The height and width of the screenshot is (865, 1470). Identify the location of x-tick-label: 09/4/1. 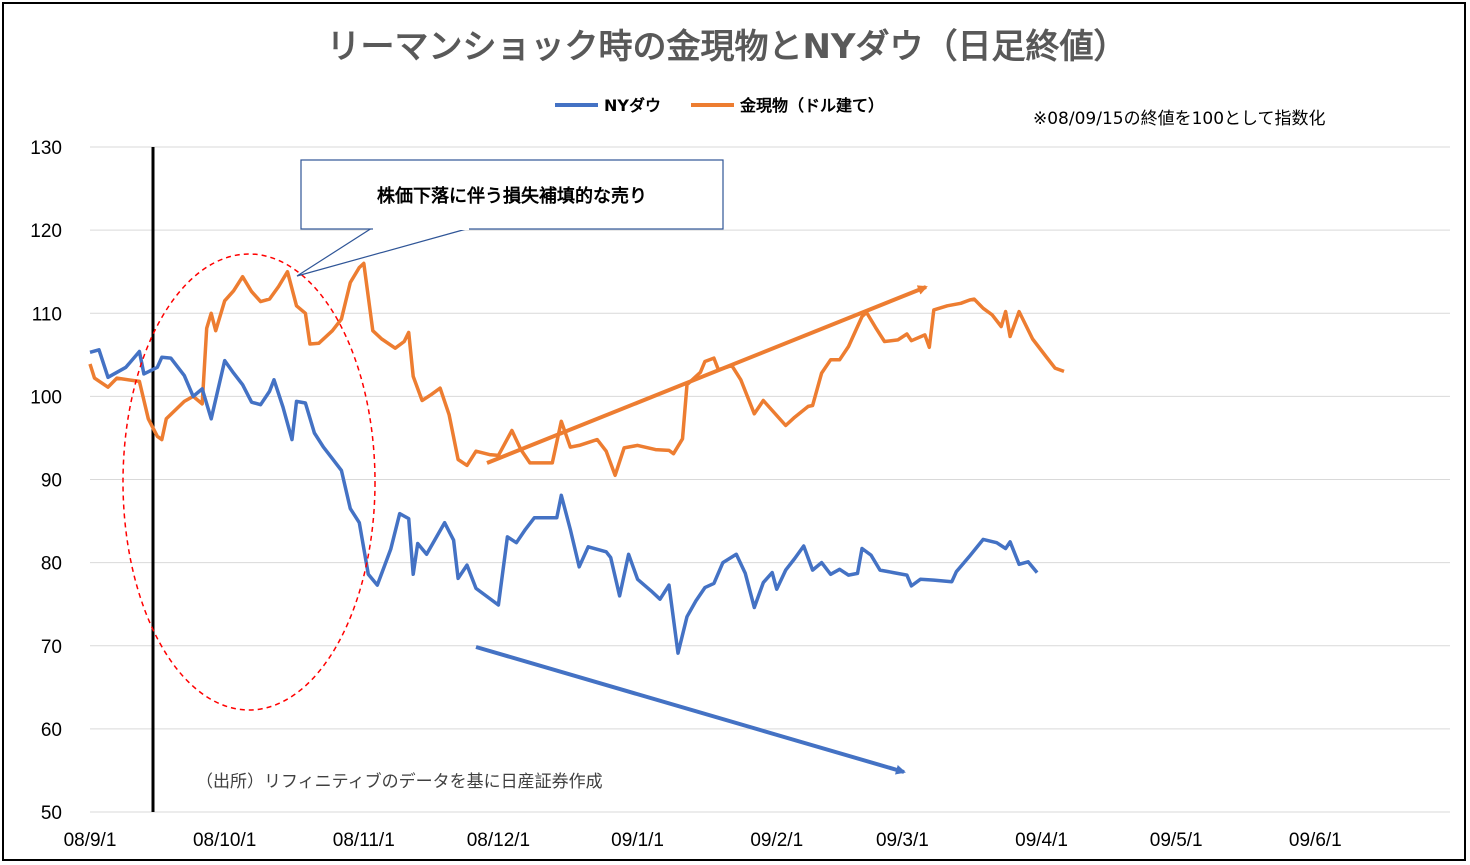
(1041, 840).